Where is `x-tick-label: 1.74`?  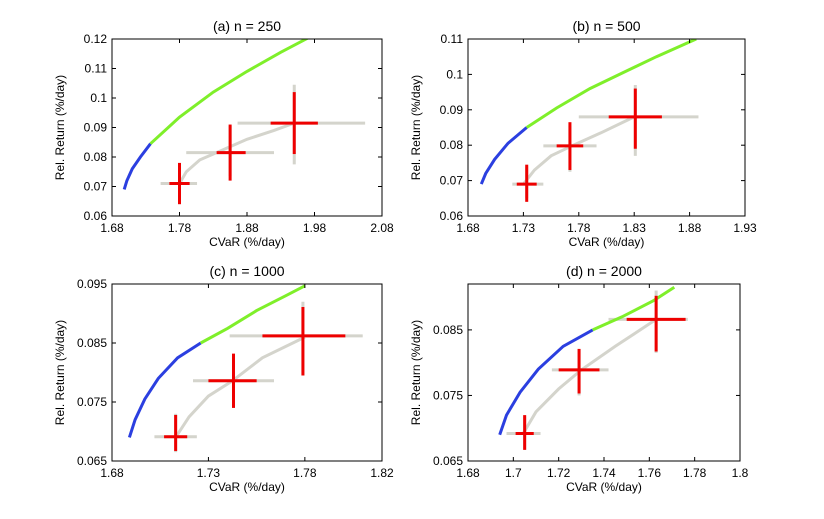 x-tick-label: 1.74 is located at coordinates (604, 473).